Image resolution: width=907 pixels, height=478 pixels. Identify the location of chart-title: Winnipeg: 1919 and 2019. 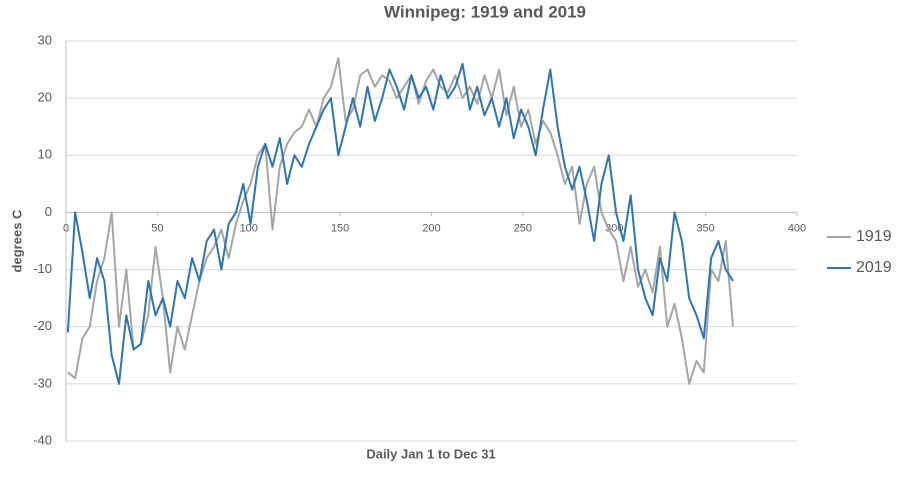
(485, 11).